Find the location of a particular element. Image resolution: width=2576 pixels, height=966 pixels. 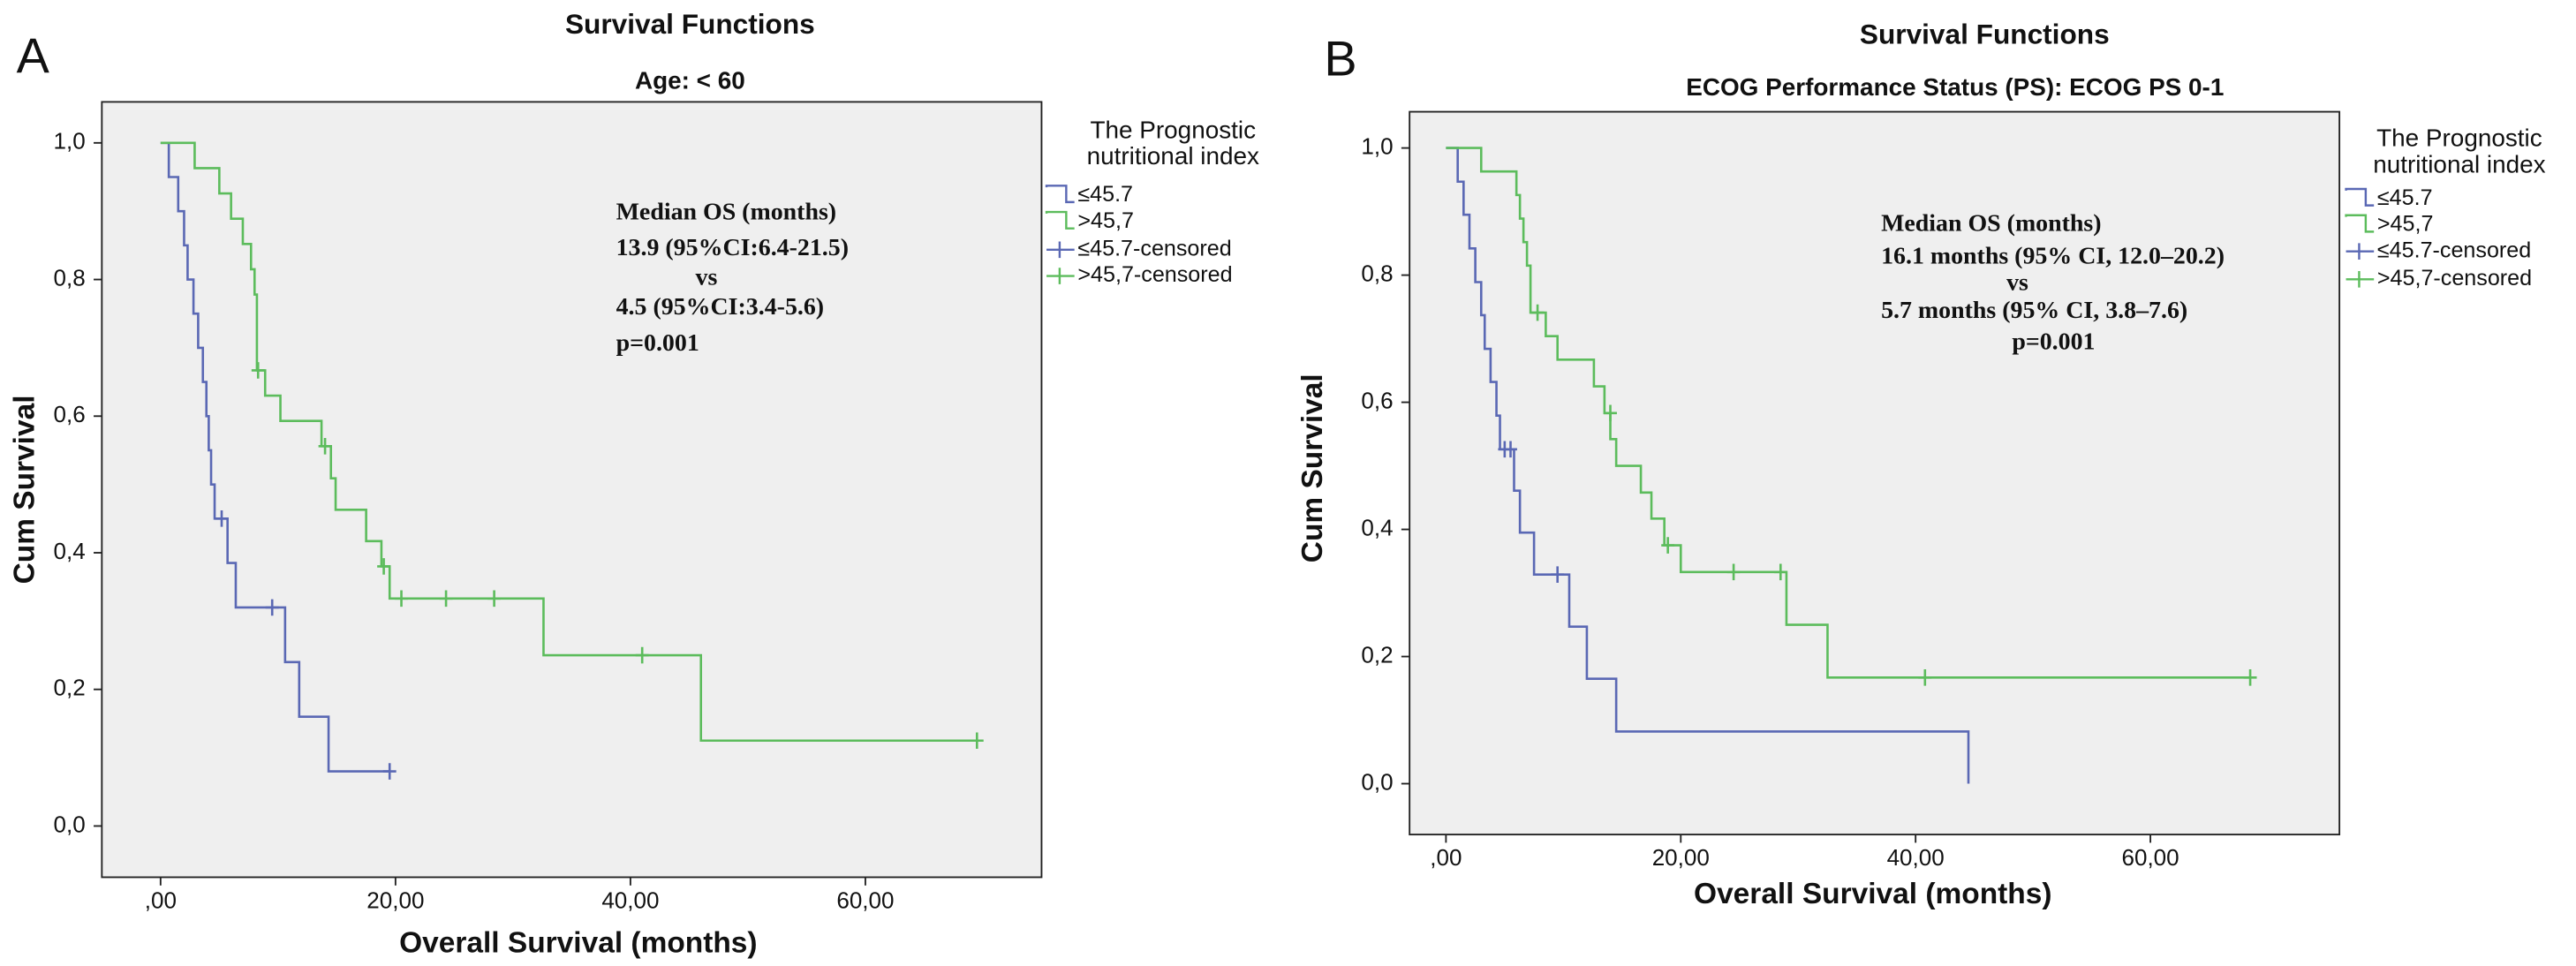

annotation: 16.1 months (95% CI, 12.0–20.2) is located at coordinates (2053, 256).